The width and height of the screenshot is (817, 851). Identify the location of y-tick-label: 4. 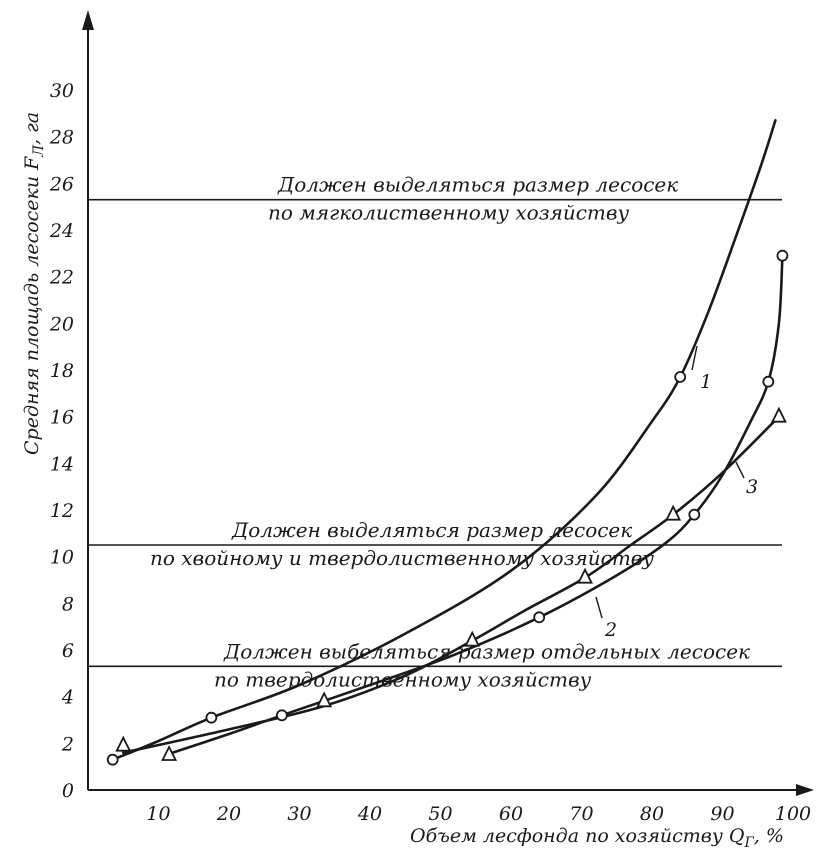
(67, 698).